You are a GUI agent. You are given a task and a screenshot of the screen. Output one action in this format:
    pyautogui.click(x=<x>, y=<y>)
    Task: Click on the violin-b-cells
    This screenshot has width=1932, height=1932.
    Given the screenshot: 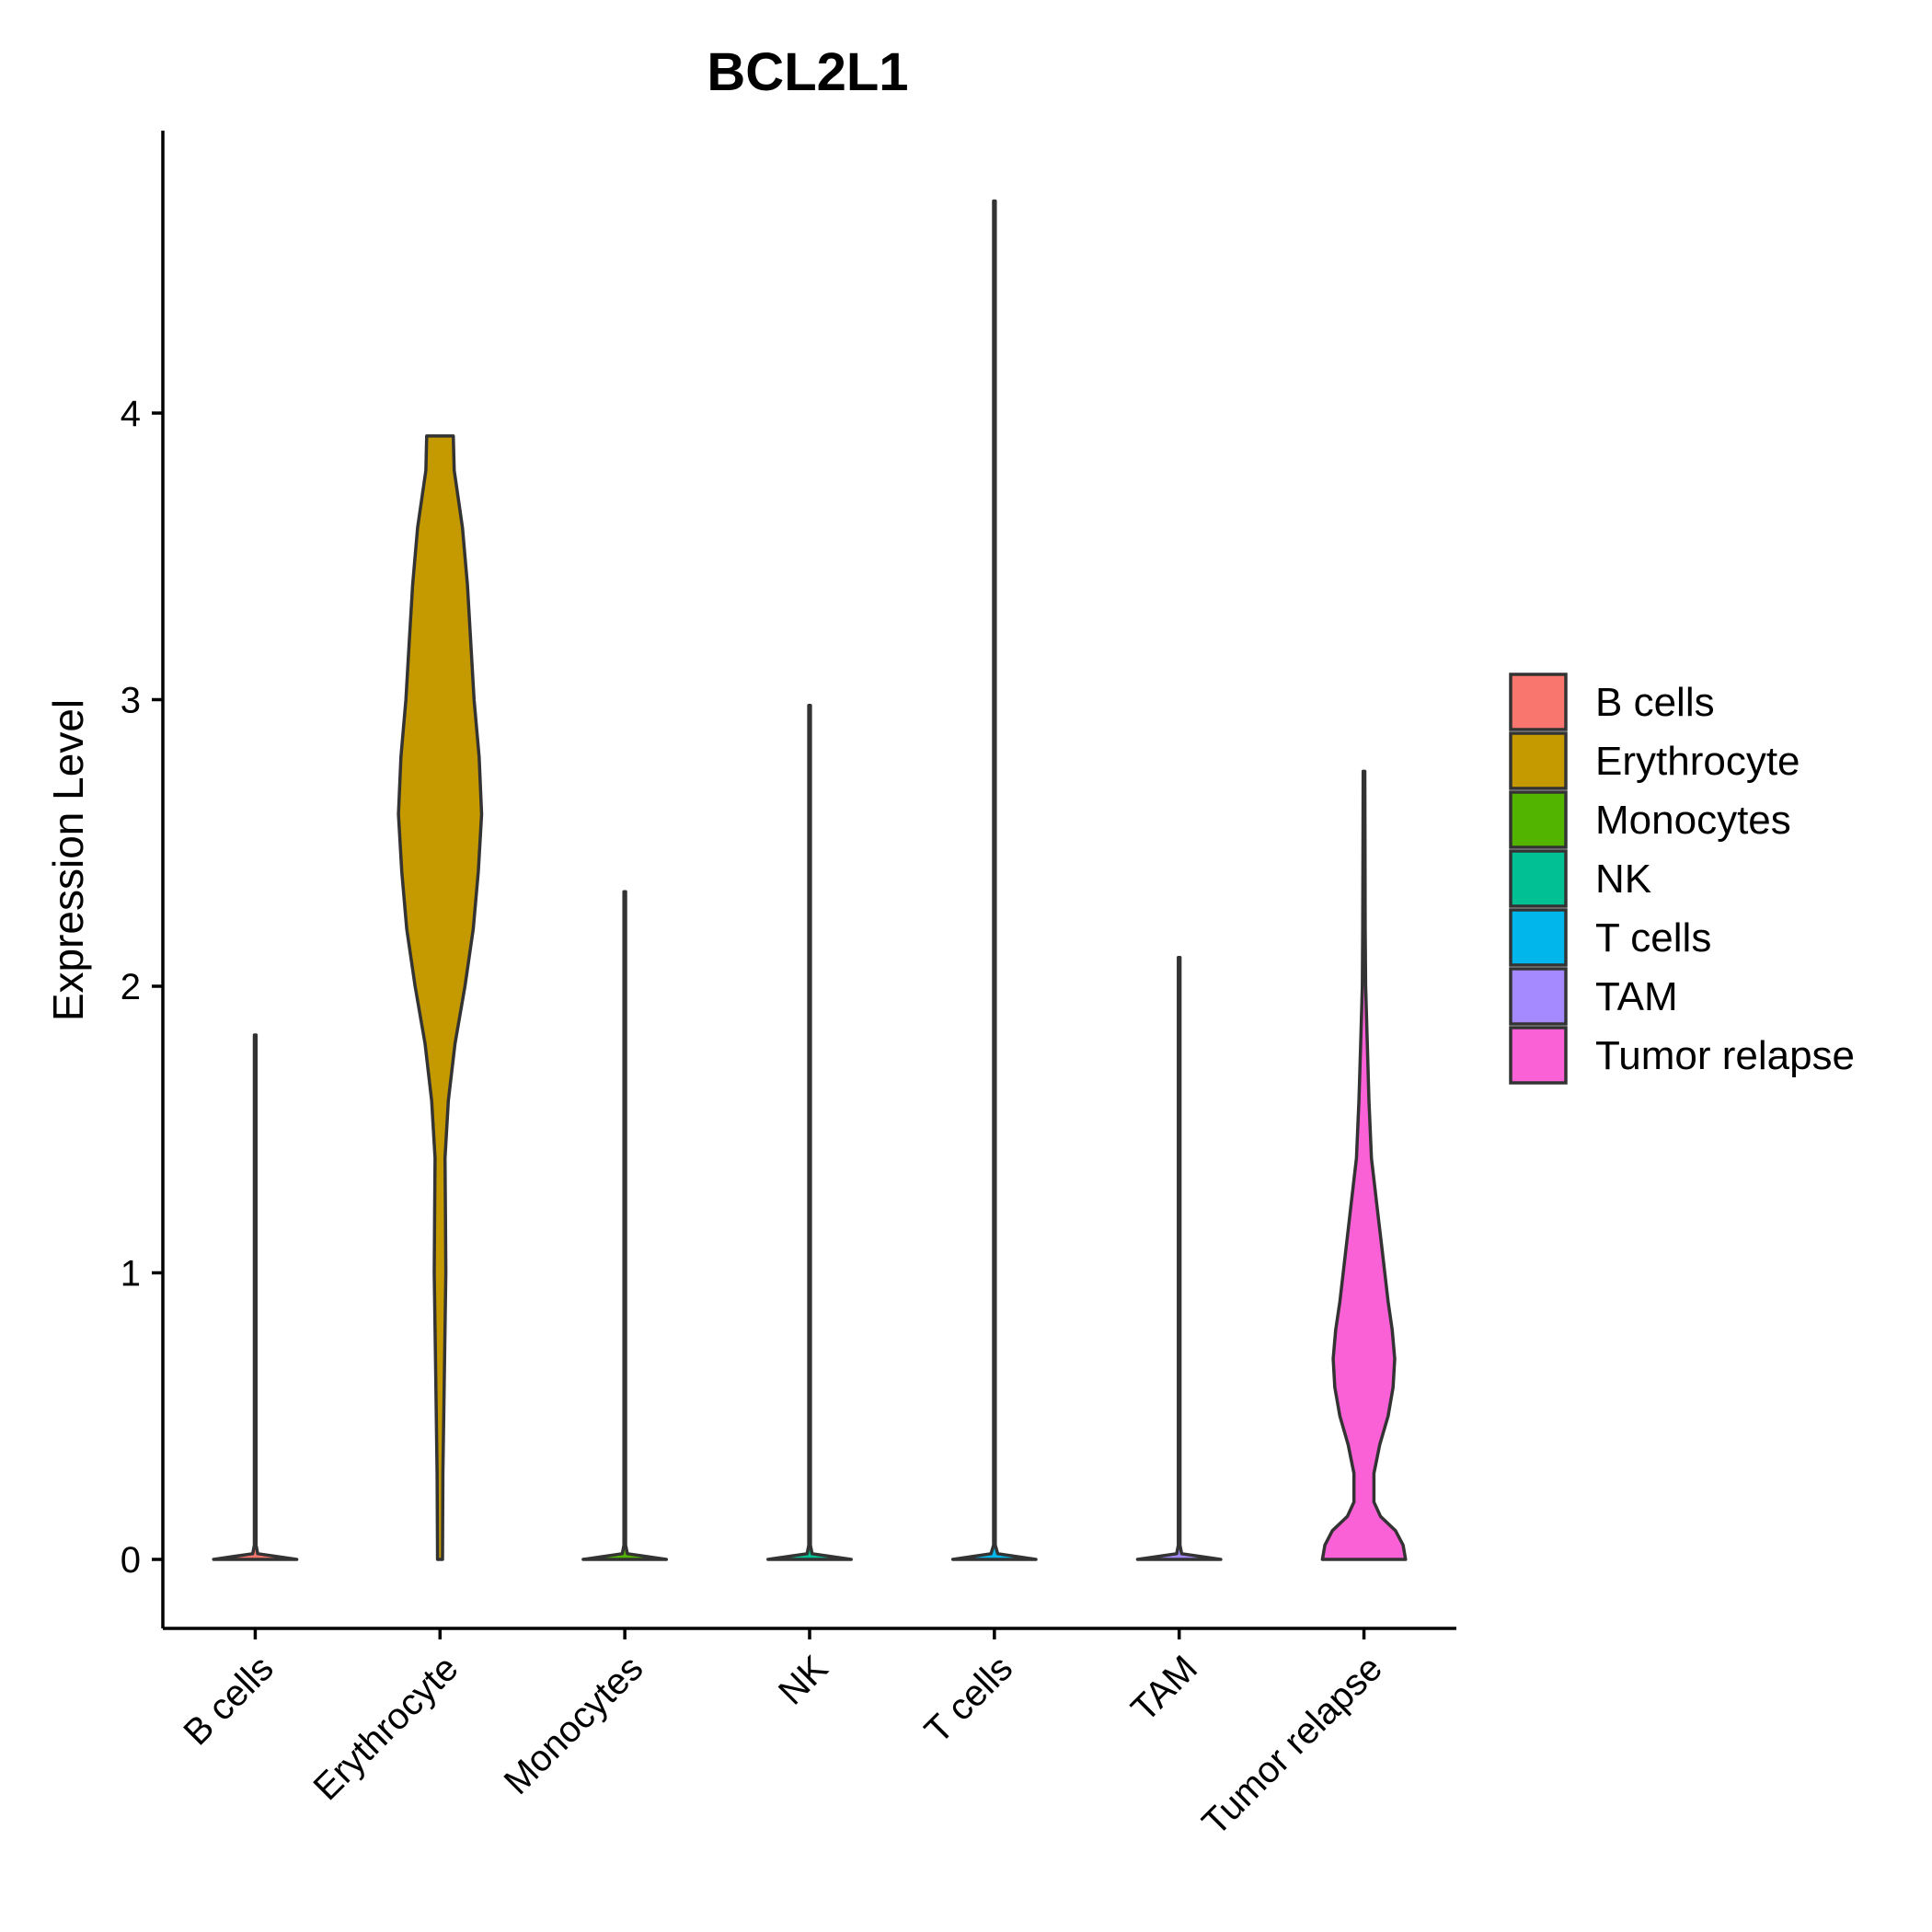 What is the action you would take?
    pyautogui.click(x=255, y=1297)
    